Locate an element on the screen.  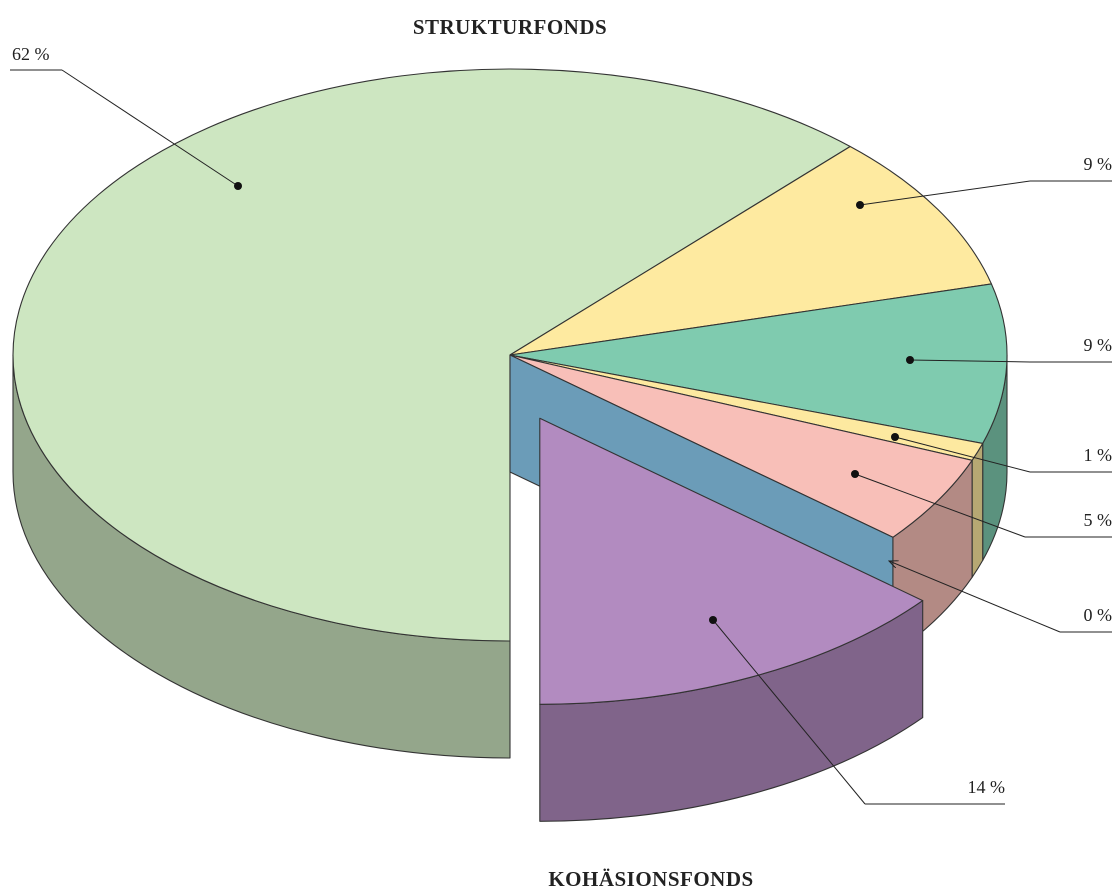
value-label: 5 % is located at coordinates (1098, 520).